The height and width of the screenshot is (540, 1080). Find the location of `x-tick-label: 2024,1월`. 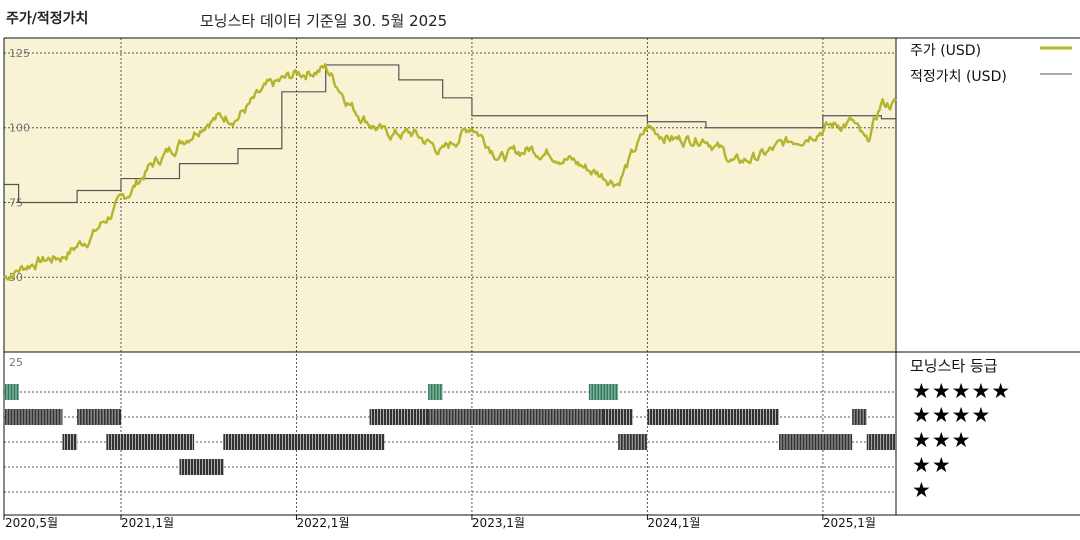

x-tick-label: 2024,1월 is located at coordinates (673, 523).